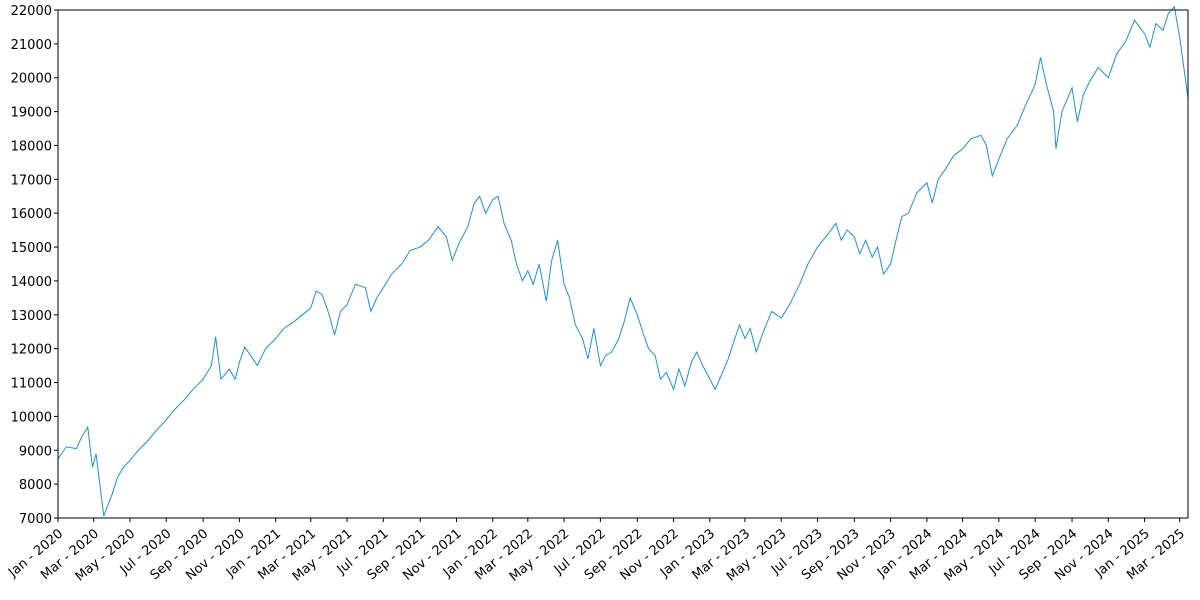 The width and height of the screenshot is (1200, 600). I want to click on y-tick-label: 11000, so click(31, 384).